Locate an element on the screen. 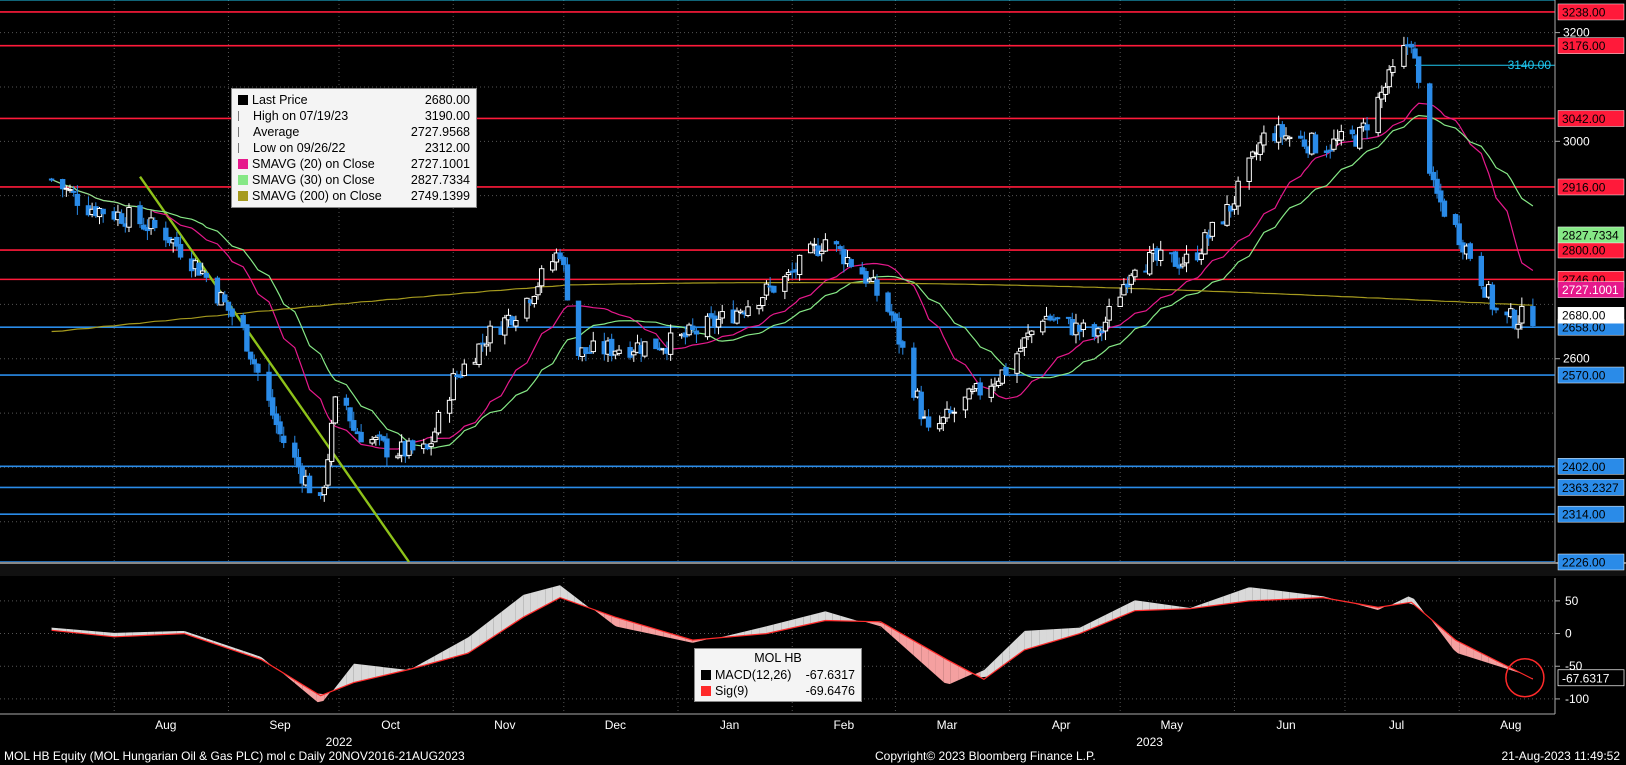 This screenshot has width=1626, height=765. x-year-label: 2022 is located at coordinates (339, 742).